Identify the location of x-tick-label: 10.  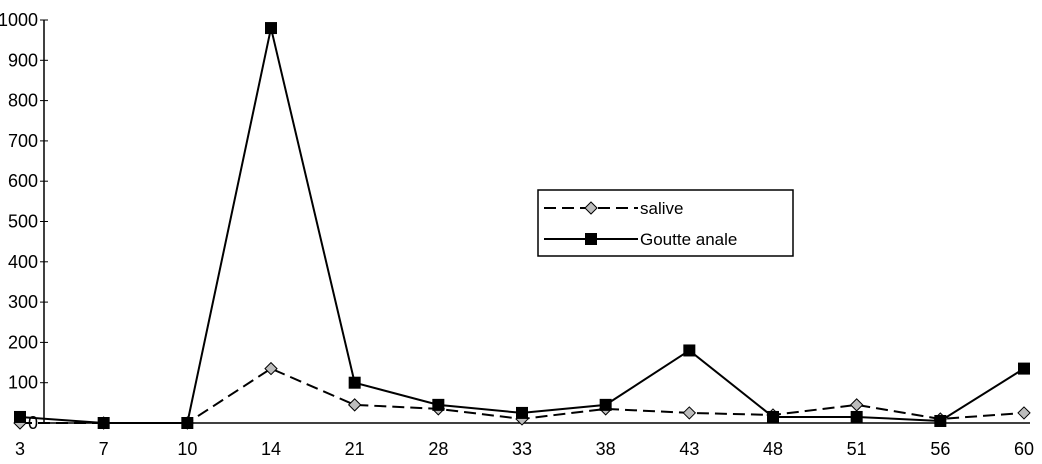
(187, 449).